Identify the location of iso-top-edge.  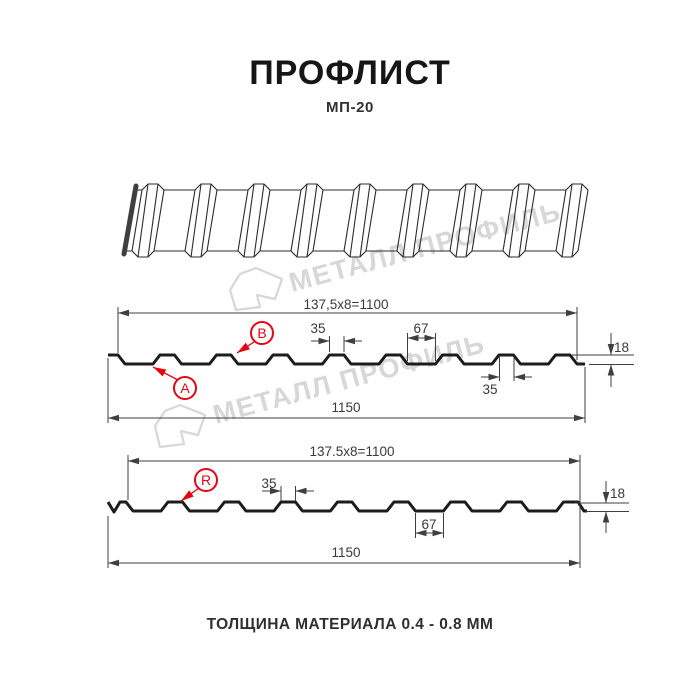
(361, 187).